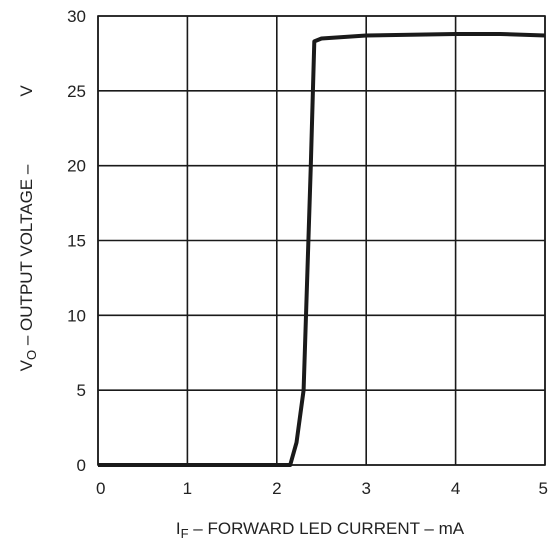 Image resolution: width=549 pixels, height=551 pixels. Describe the element at coordinates (100, 488) in the screenshot. I see `x-tick-label: 0` at that location.